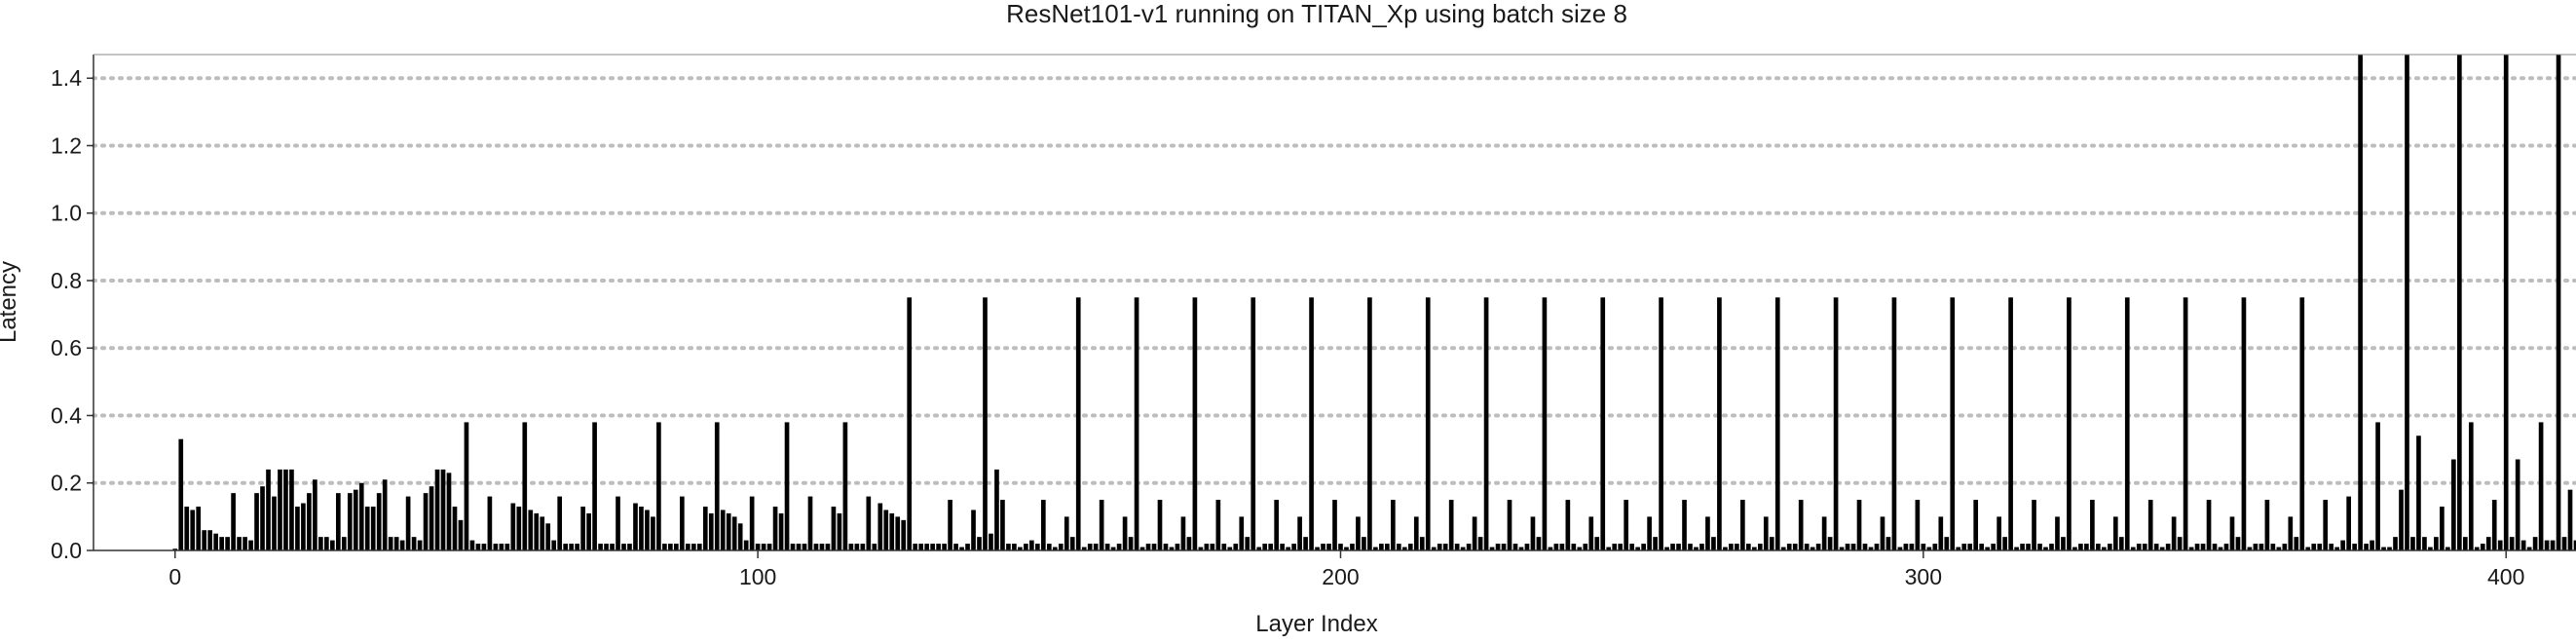 The width and height of the screenshot is (2576, 643). I want to click on y-tick-label: 1.2, so click(66, 145).